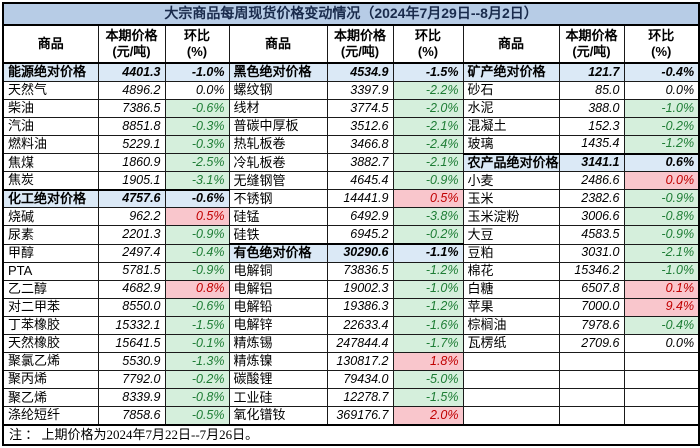 Image resolution: width=700 pixels, height=448 pixels. What do you see at coordinates (351, 398) in the screenshot?
I see `table-row: 聚乙烯 8339.9 -0.8% 工业硅 12278.7 -1.5%` at bounding box center [351, 398].